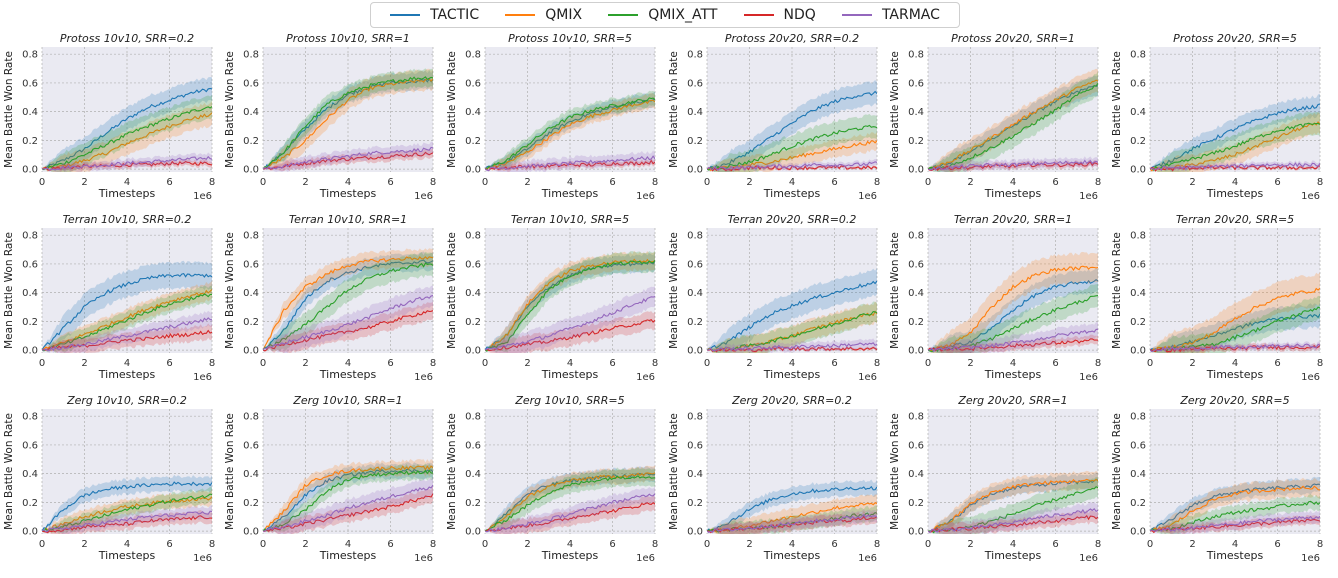 The height and width of the screenshot is (578, 1338). What do you see at coordinates (1012, 400) in the screenshot?
I see `panel-17-title: Zerg 20v20, SRR=1` at bounding box center [1012, 400].